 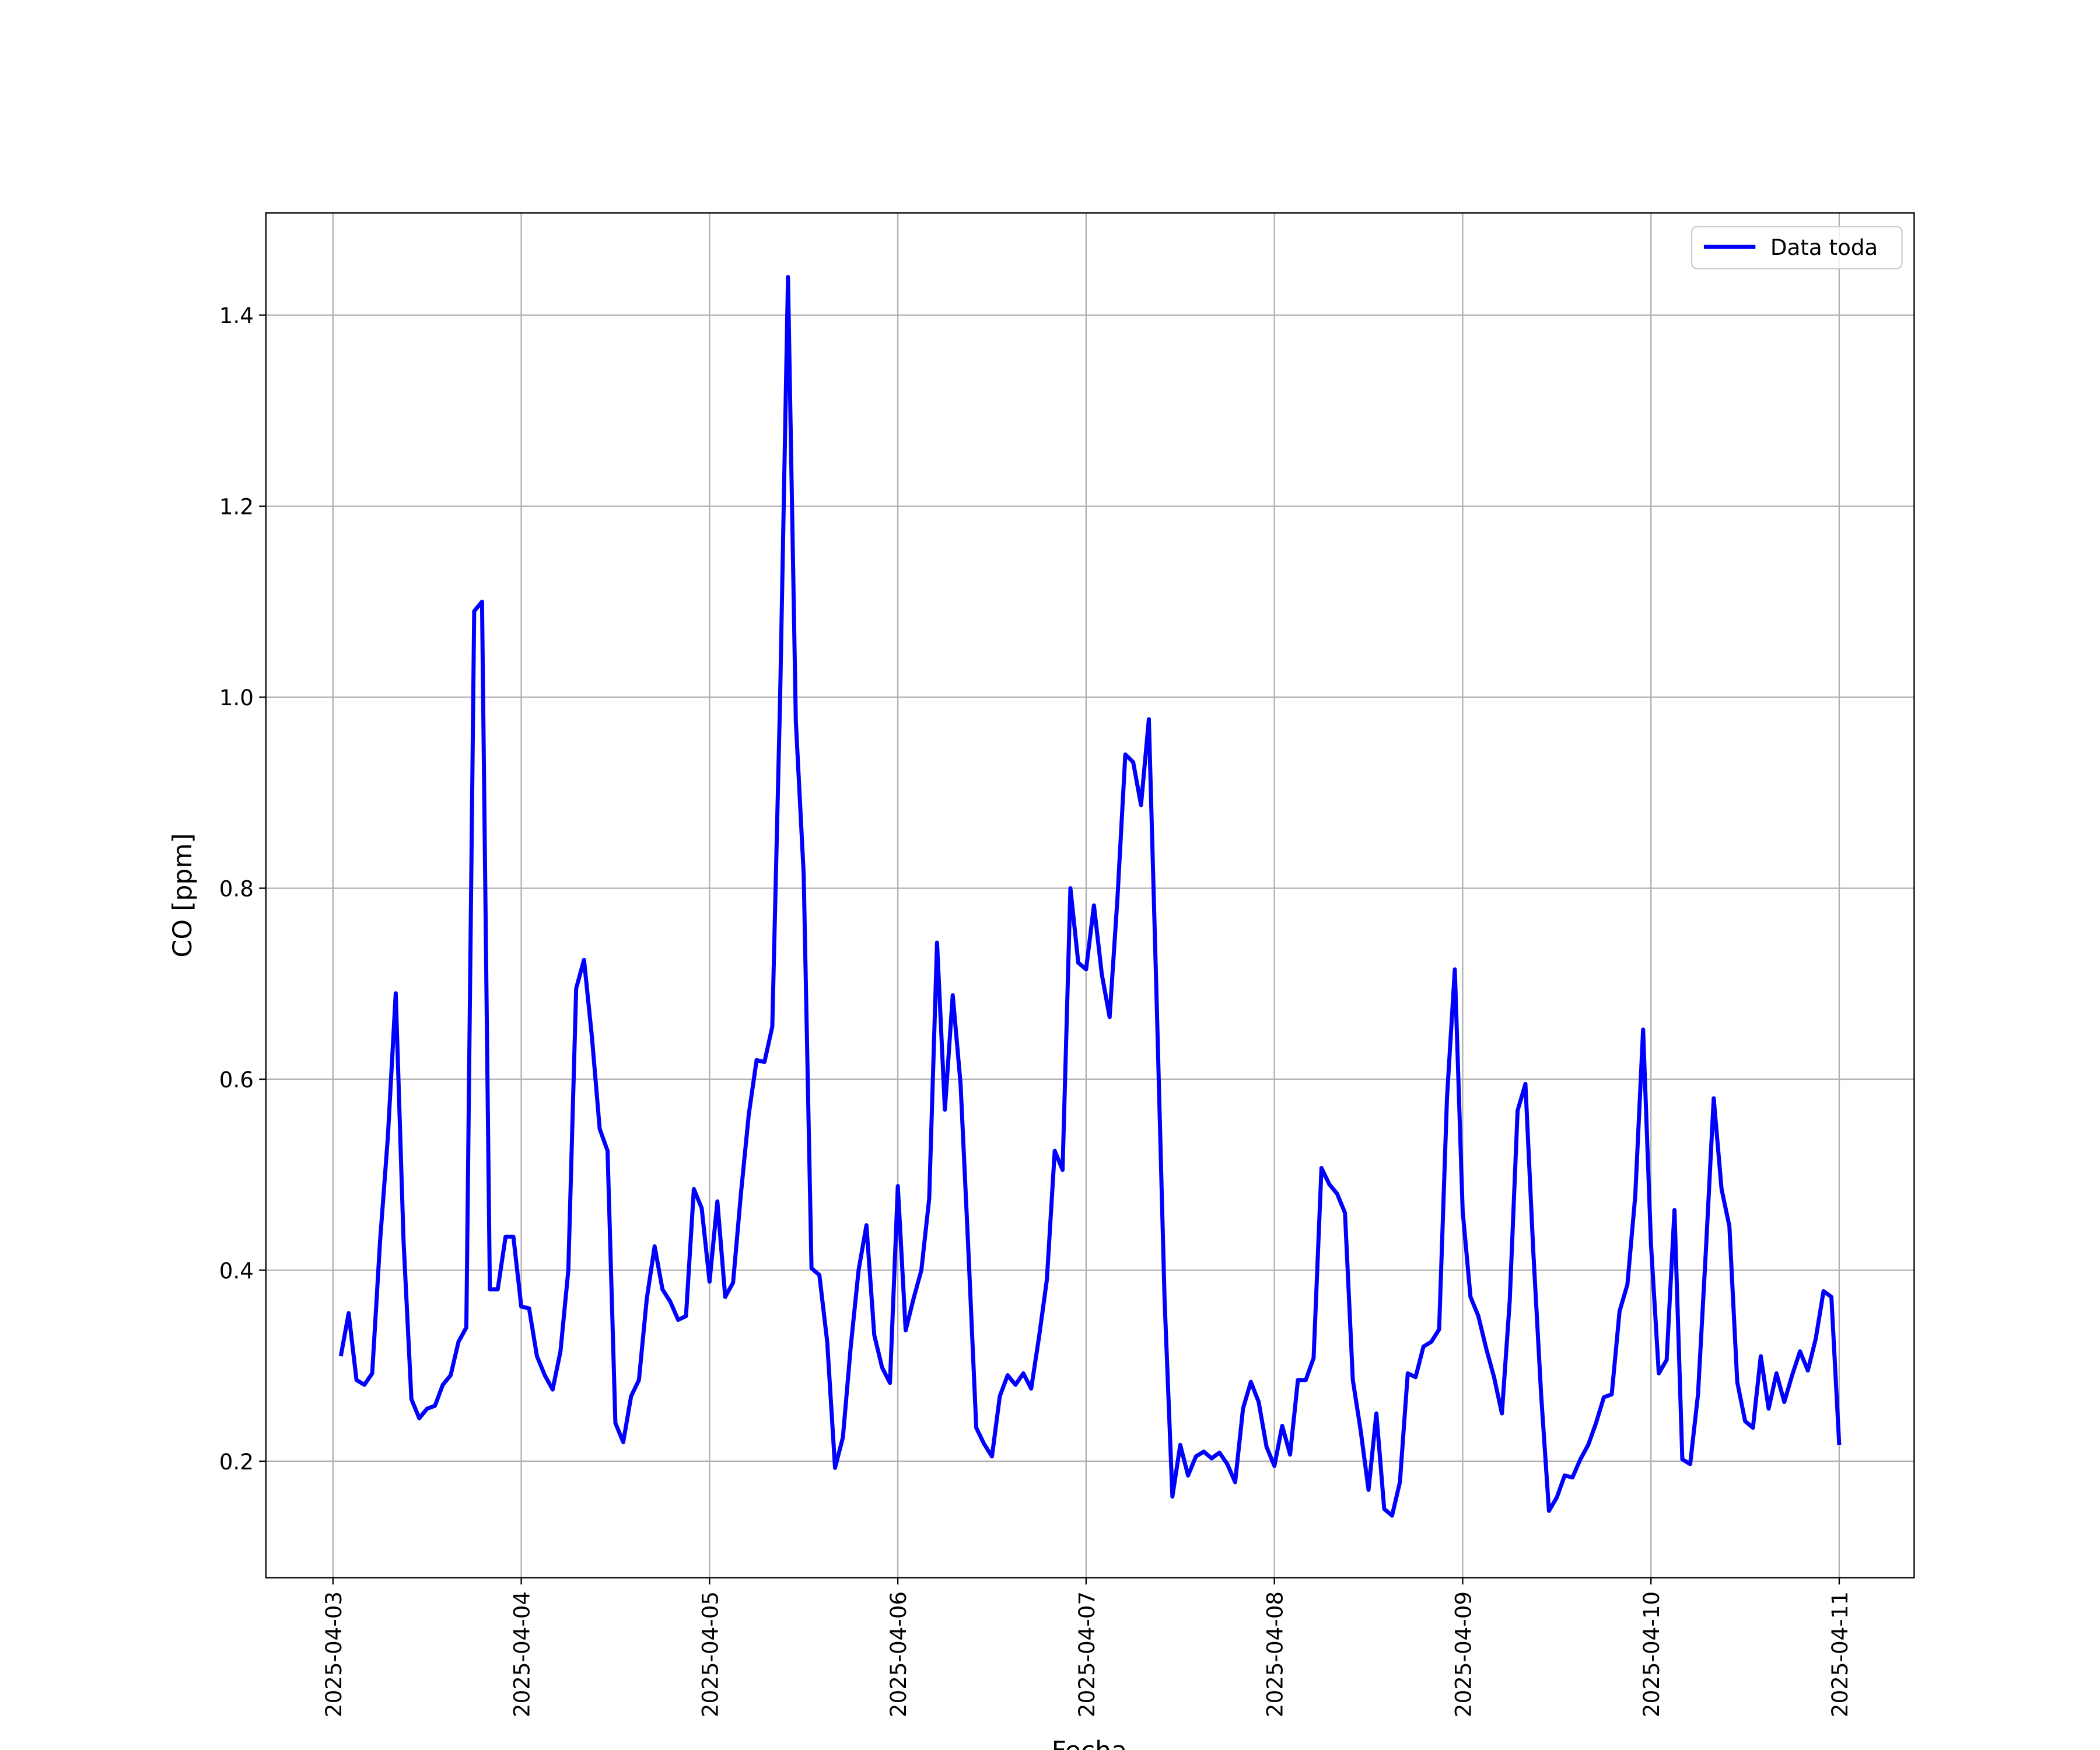 What do you see at coordinates (1275, 1654) in the screenshot?
I see `x-tick-label: 2025-04-08` at bounding box center [1275, 1654].